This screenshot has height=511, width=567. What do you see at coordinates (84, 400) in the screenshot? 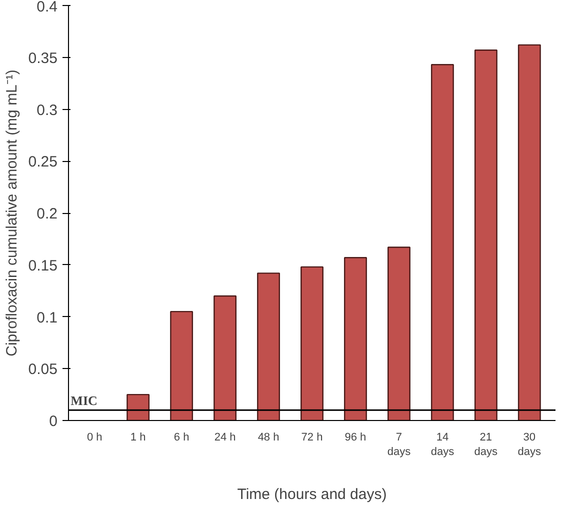
I see `ref-line-label: MIC` at bounding box center [84, 400].